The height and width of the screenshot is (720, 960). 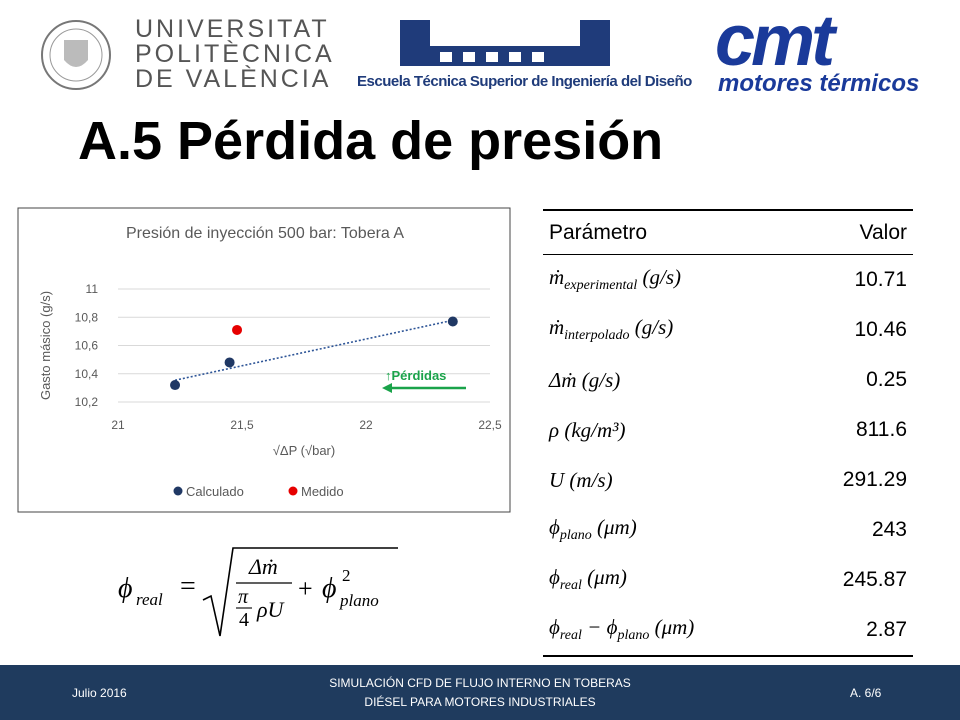 I want to click on parameter-label: ϕreal (μm), so click(x=588, y=579).